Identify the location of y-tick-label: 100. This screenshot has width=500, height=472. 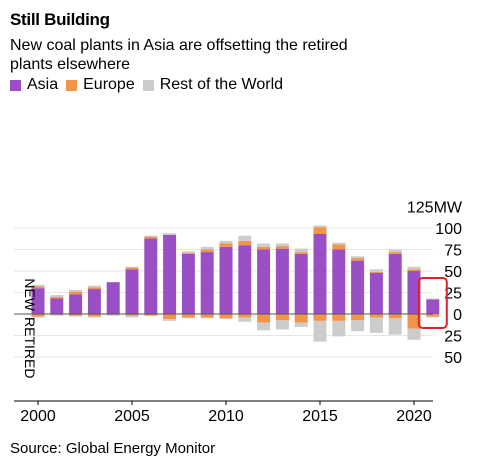
(448, 229).